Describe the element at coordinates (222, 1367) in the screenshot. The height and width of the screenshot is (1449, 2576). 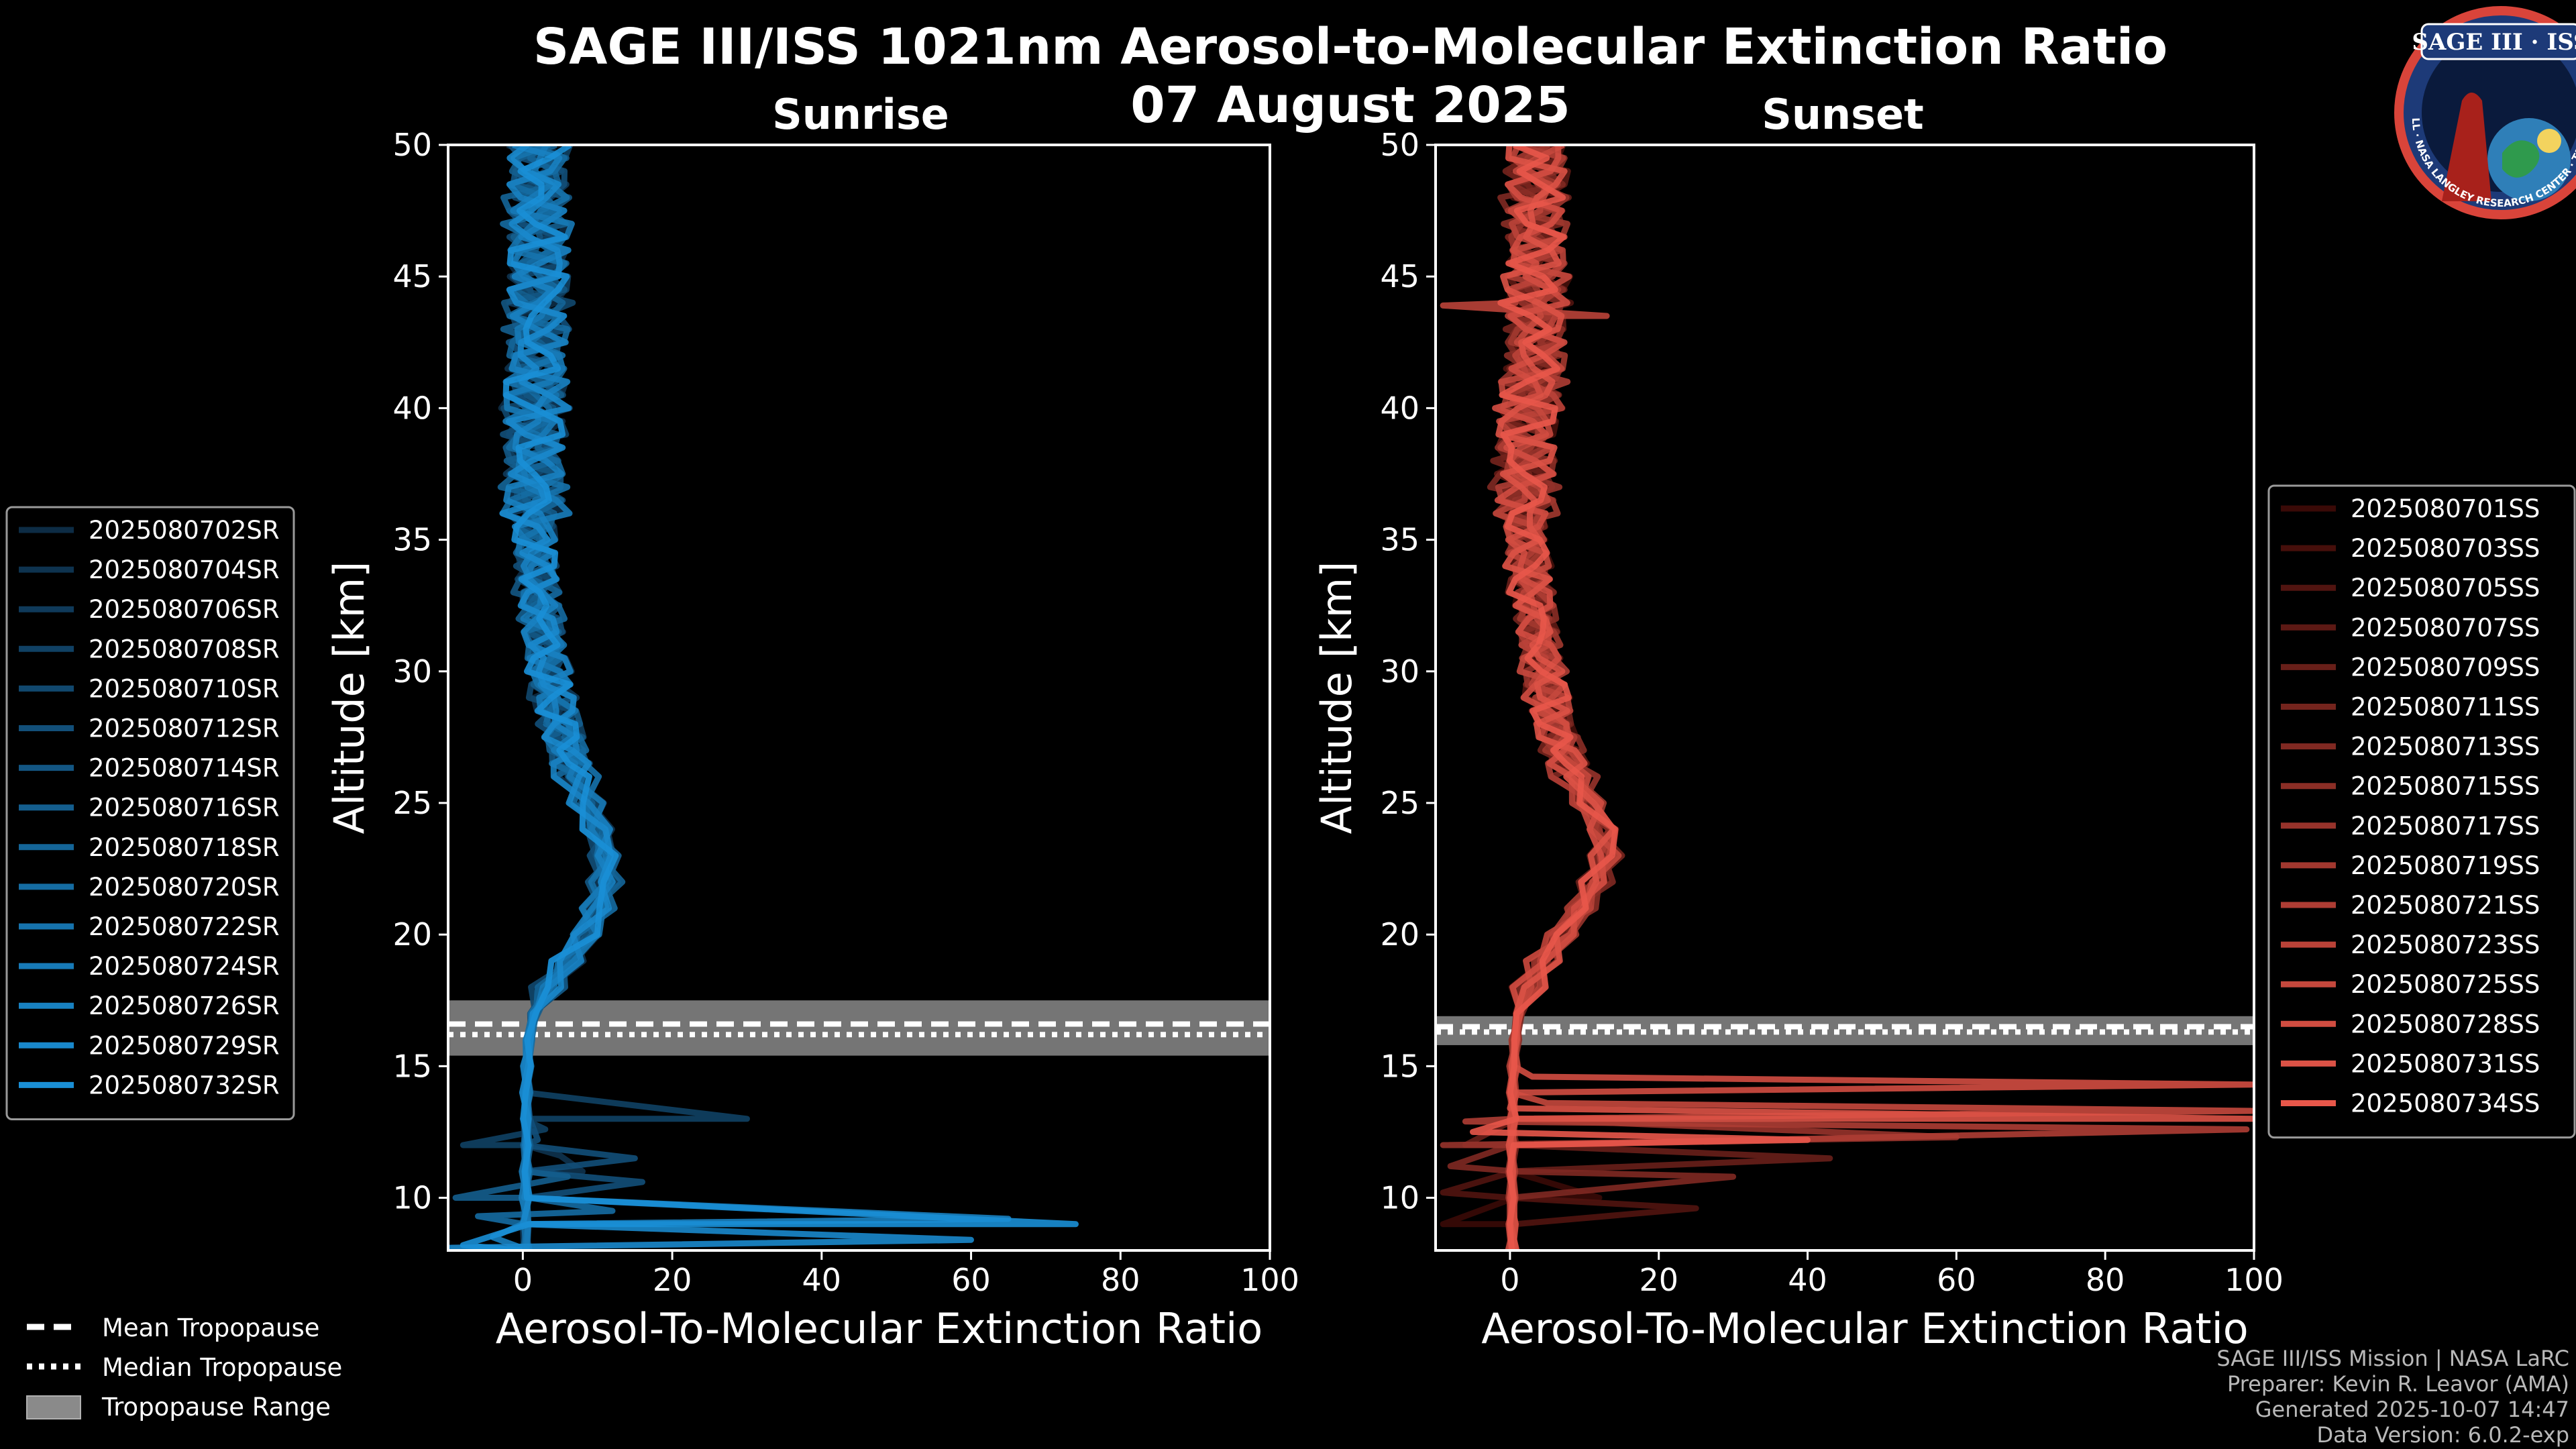
I see `median-tropopause-label: Median Tropopause` at that location.